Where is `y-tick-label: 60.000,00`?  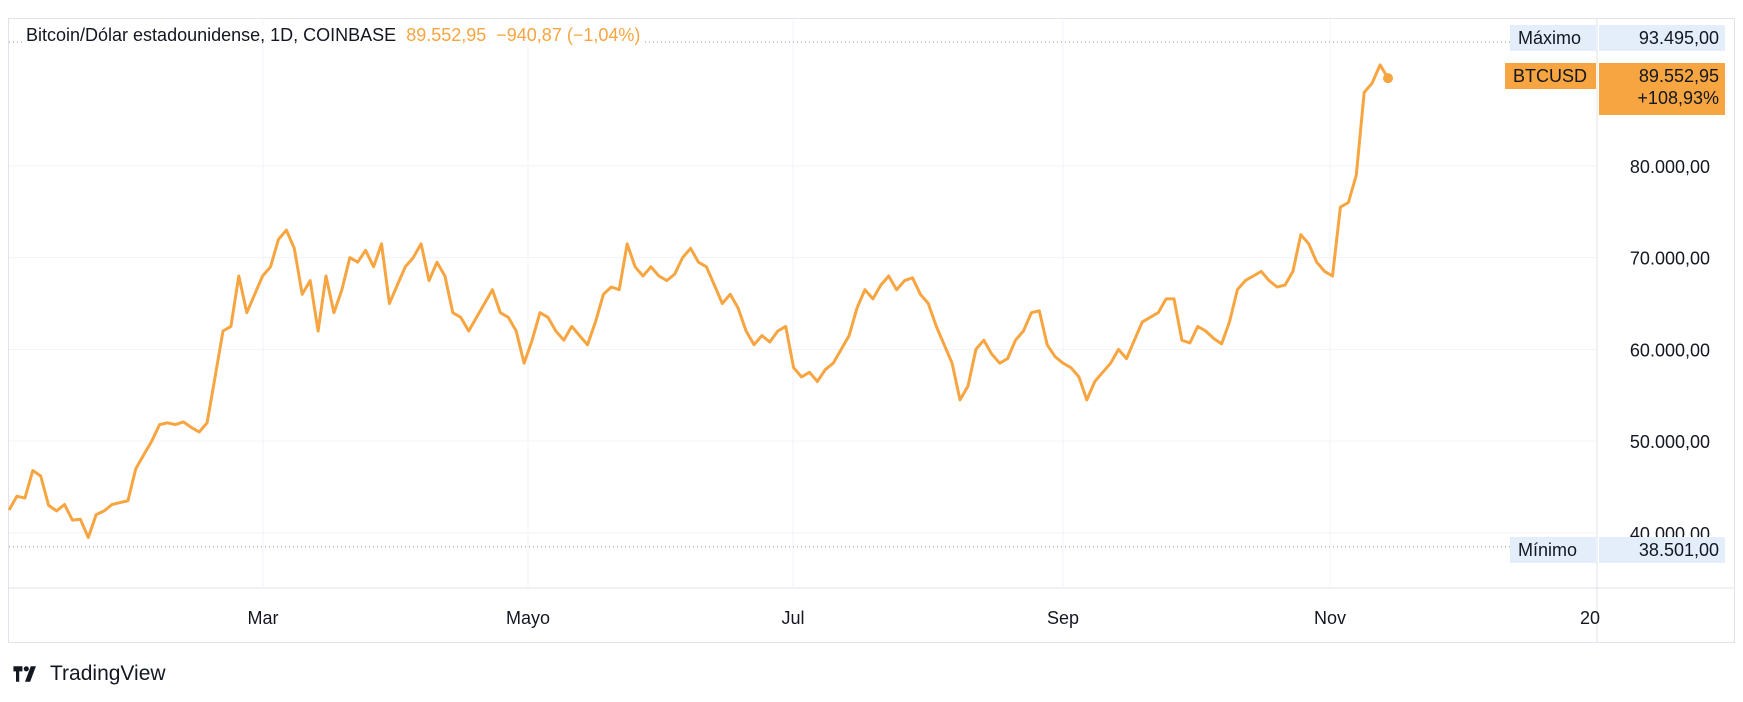
y-tick-label: 60.000,00 is located at coordinates (1670, 350).